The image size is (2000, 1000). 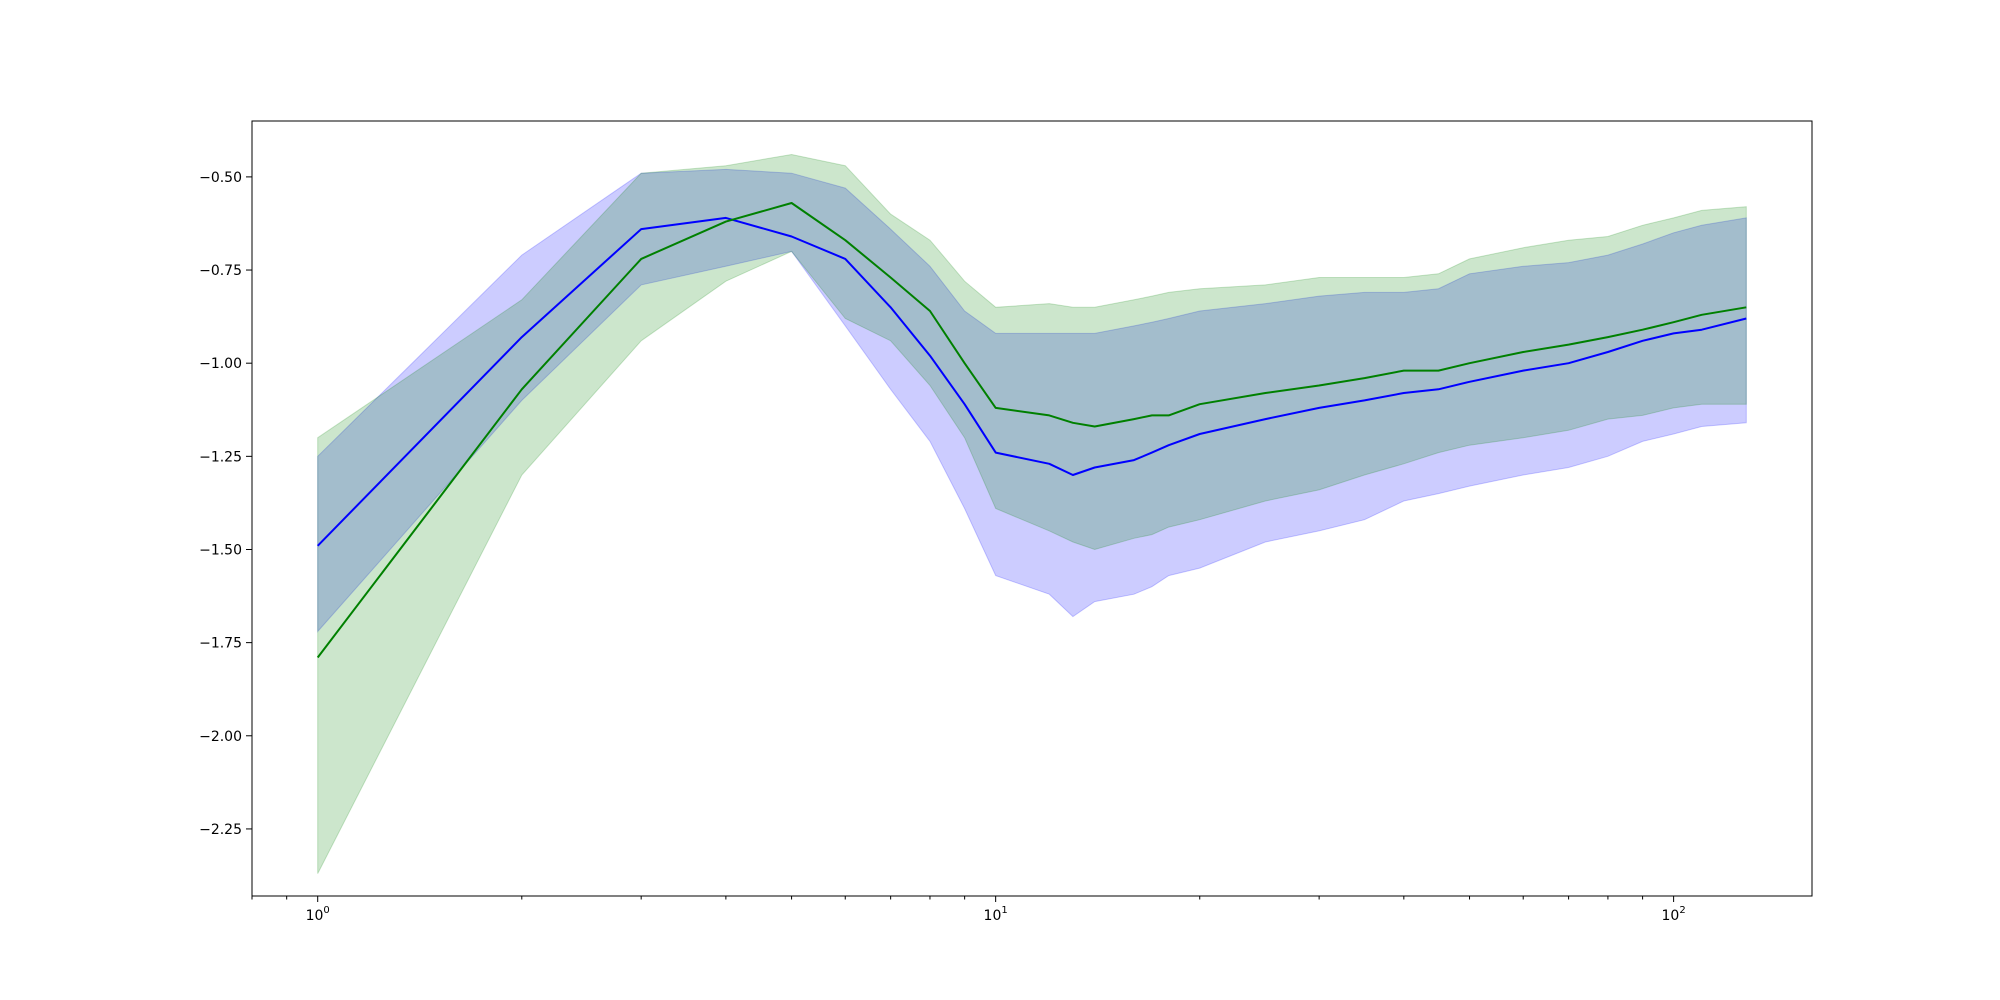 What do you see at coordinates (220, 364) in the screenshot?
I see `y-tick-label: −1.00` at bounding box center [220, 364].